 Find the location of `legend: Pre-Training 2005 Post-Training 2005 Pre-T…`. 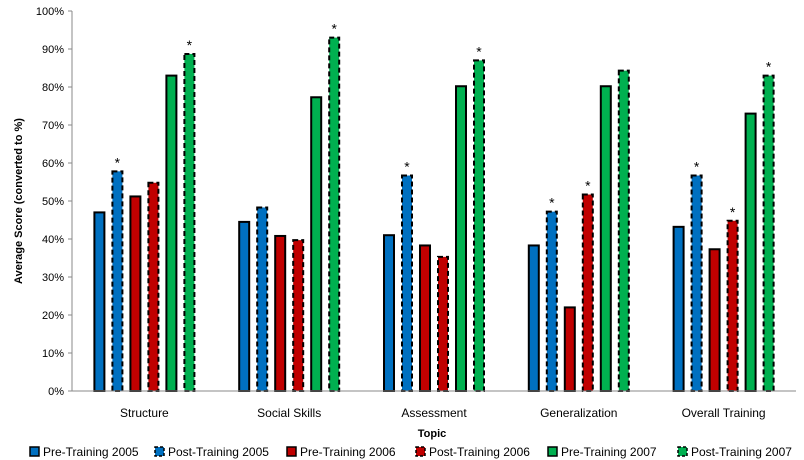

legend: Pre-Training 2005 Post-Training 2005 Pre-T… is located at coordinates (410, 452).